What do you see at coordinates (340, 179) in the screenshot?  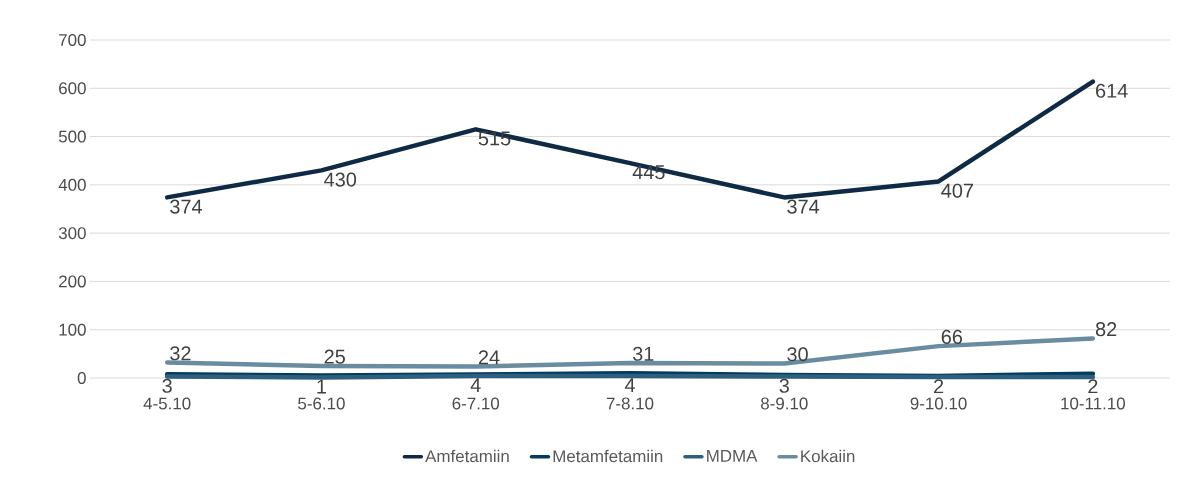 I see `data-label: 430` at bounding box center [340, 179].